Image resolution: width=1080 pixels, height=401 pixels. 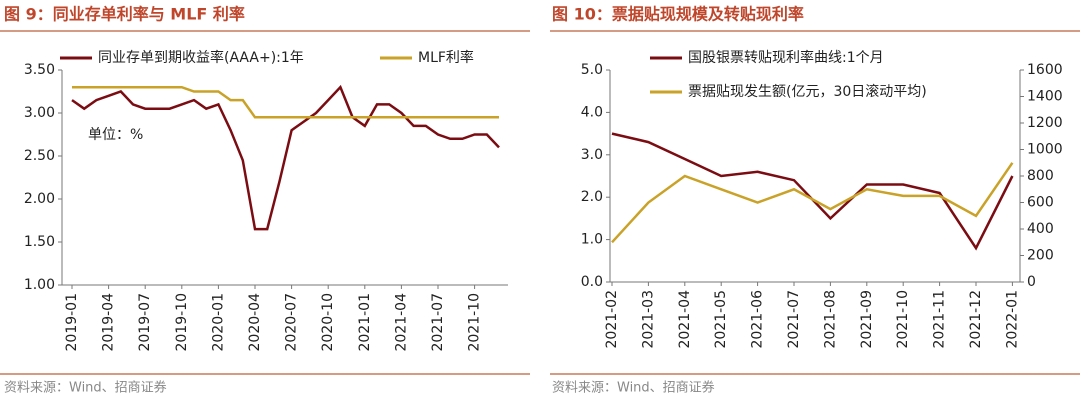 I want to click on y2-tick-label: 800, so click(x=1040, y=176).